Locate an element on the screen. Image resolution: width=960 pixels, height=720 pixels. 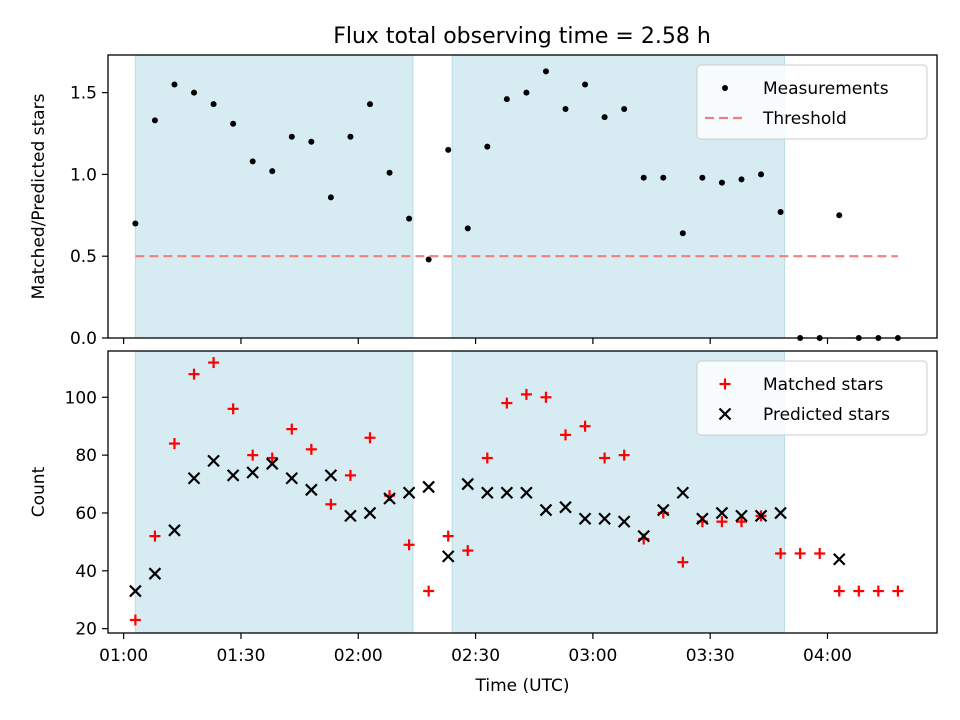
x-tick-label: 02:30 is located at coordinates (475, 656).